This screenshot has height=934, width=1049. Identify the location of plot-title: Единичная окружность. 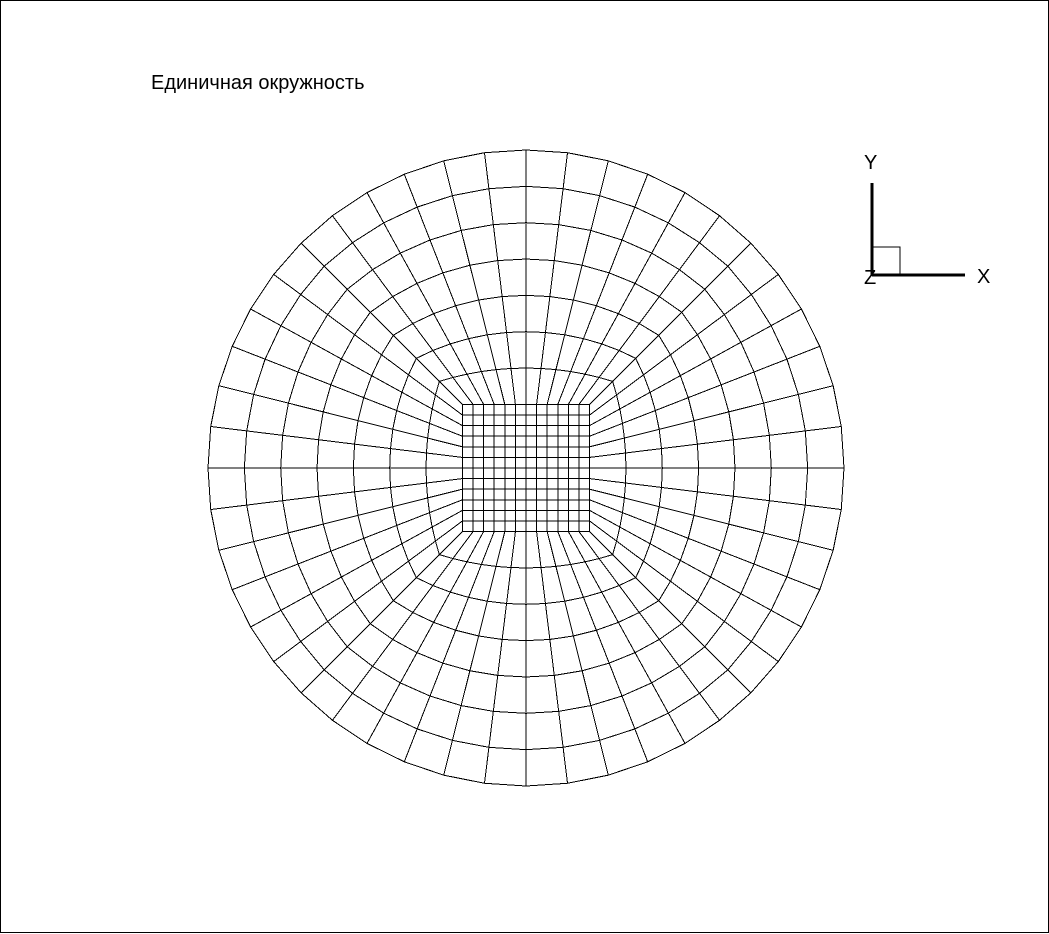
(258, 83).